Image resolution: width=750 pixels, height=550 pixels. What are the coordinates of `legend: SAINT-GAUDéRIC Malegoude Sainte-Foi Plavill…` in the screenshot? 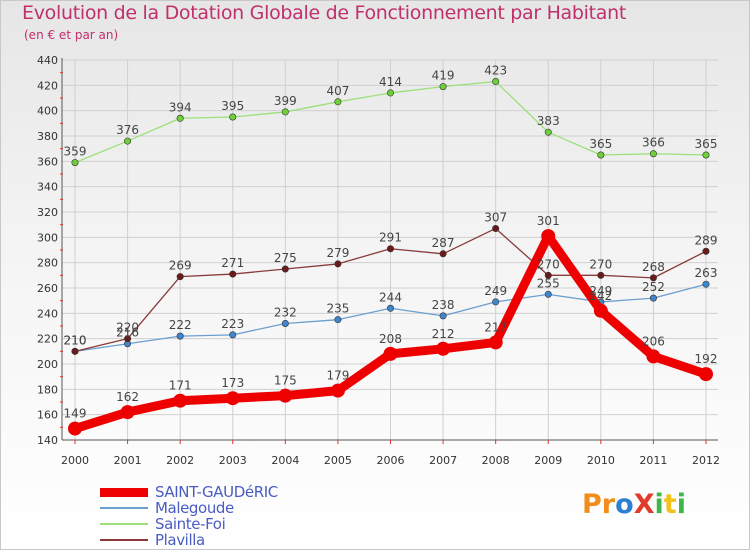 It's located at (230, 516).